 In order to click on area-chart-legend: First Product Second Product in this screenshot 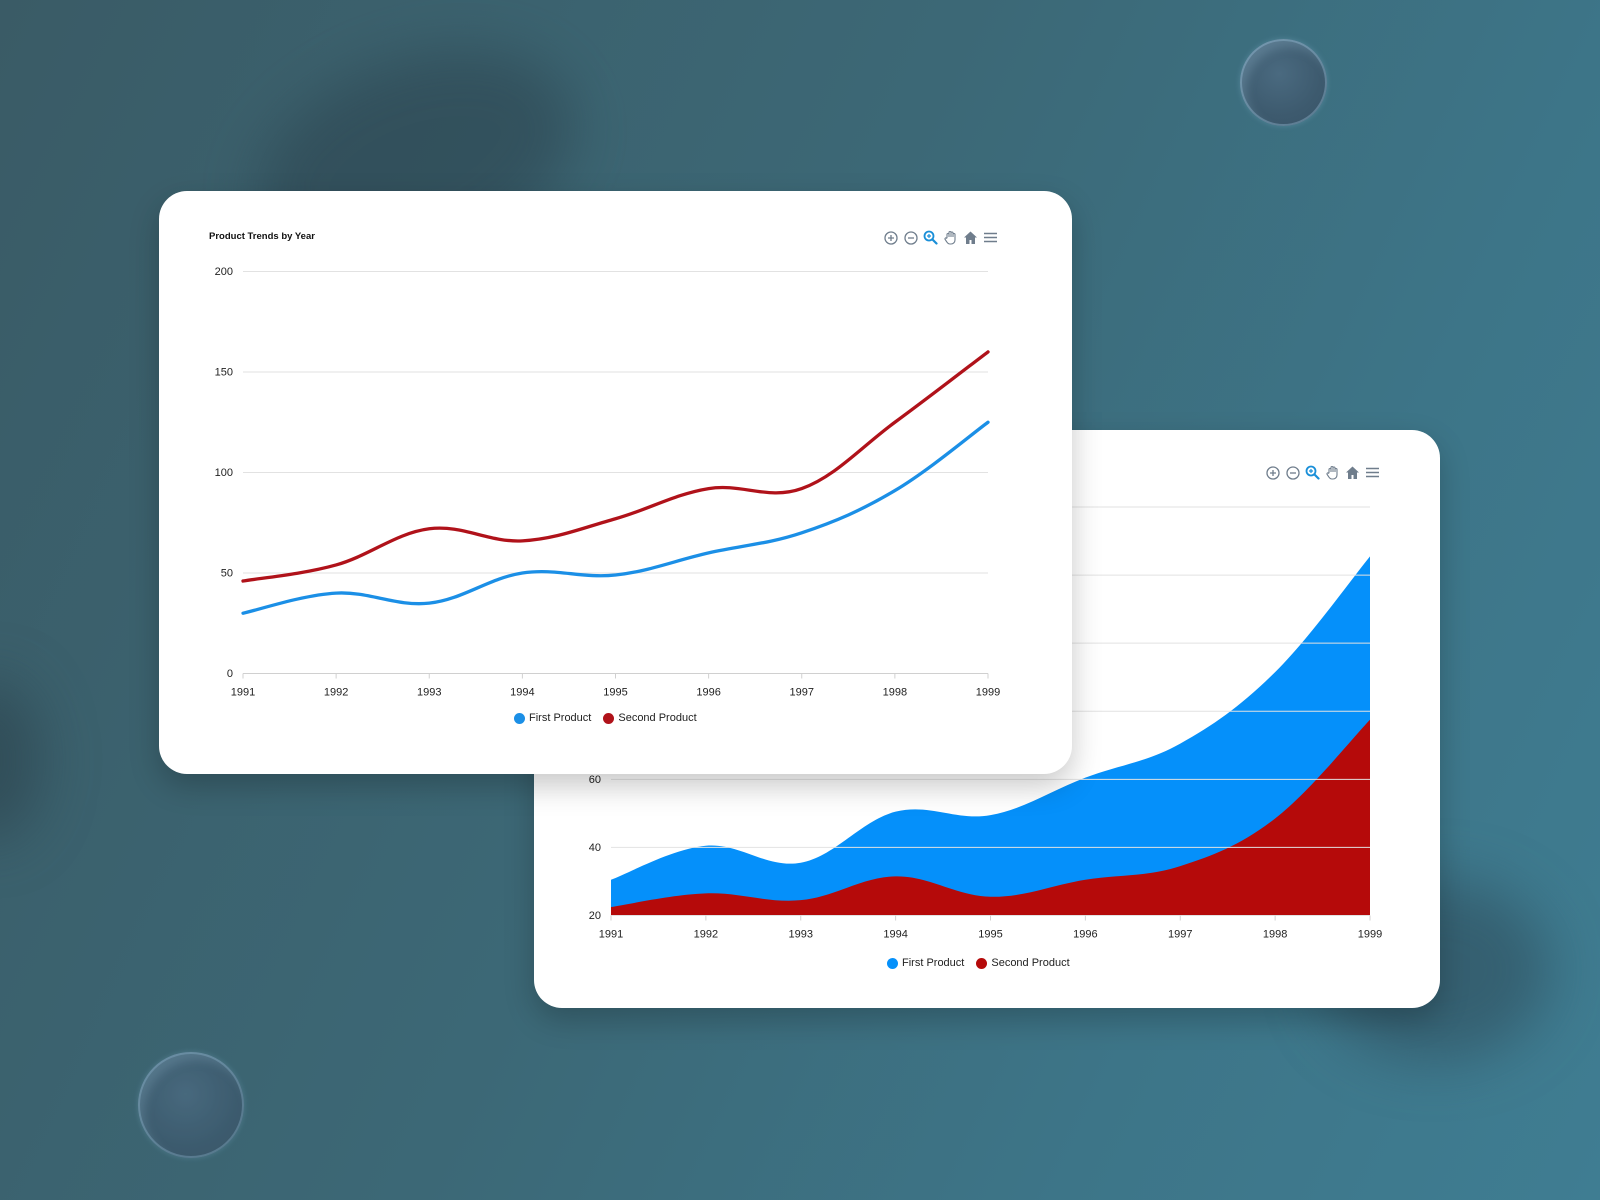, I will do `click(978, 963)`.